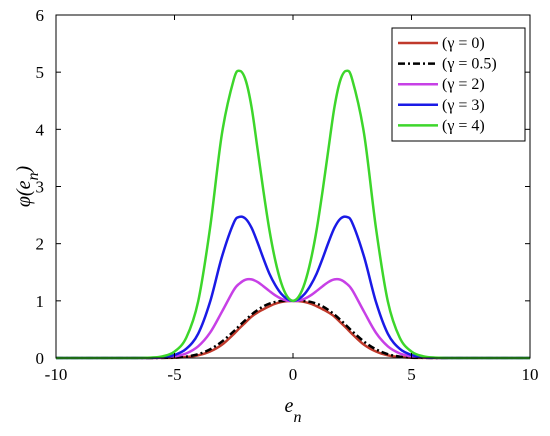  What do you see at coordinates (24, 184) in the screenshot?
I see `y-axis-label-base: e` at bounding box center [24, 184].